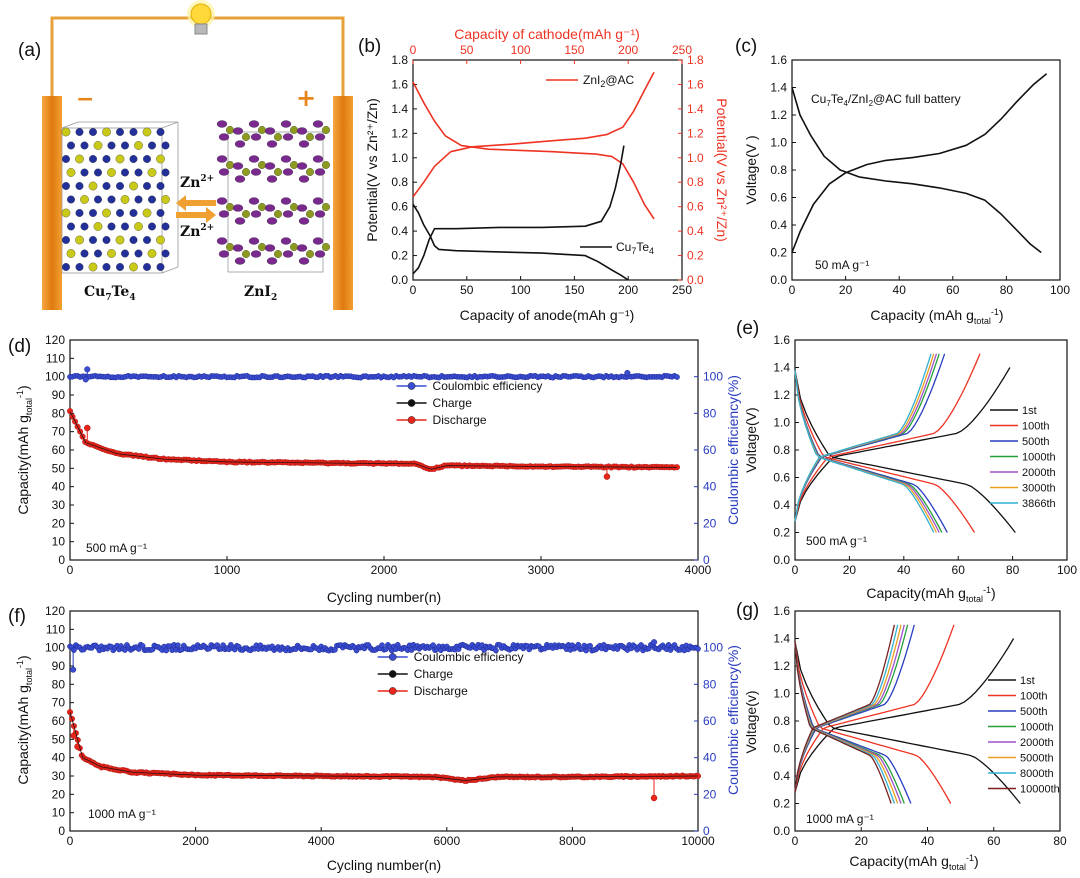  What do you see at coordinates (369, 46) in the screenshot?
I see `panel-b-label: (b)` at bounding box center [369, 46].